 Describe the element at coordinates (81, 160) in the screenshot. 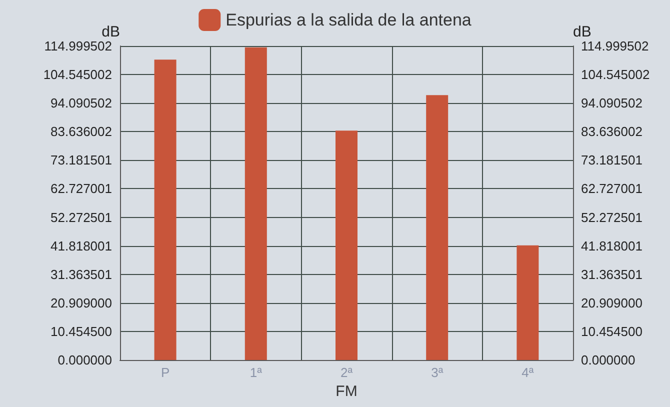

I see `y-tick-label: 73.181501` at that location.